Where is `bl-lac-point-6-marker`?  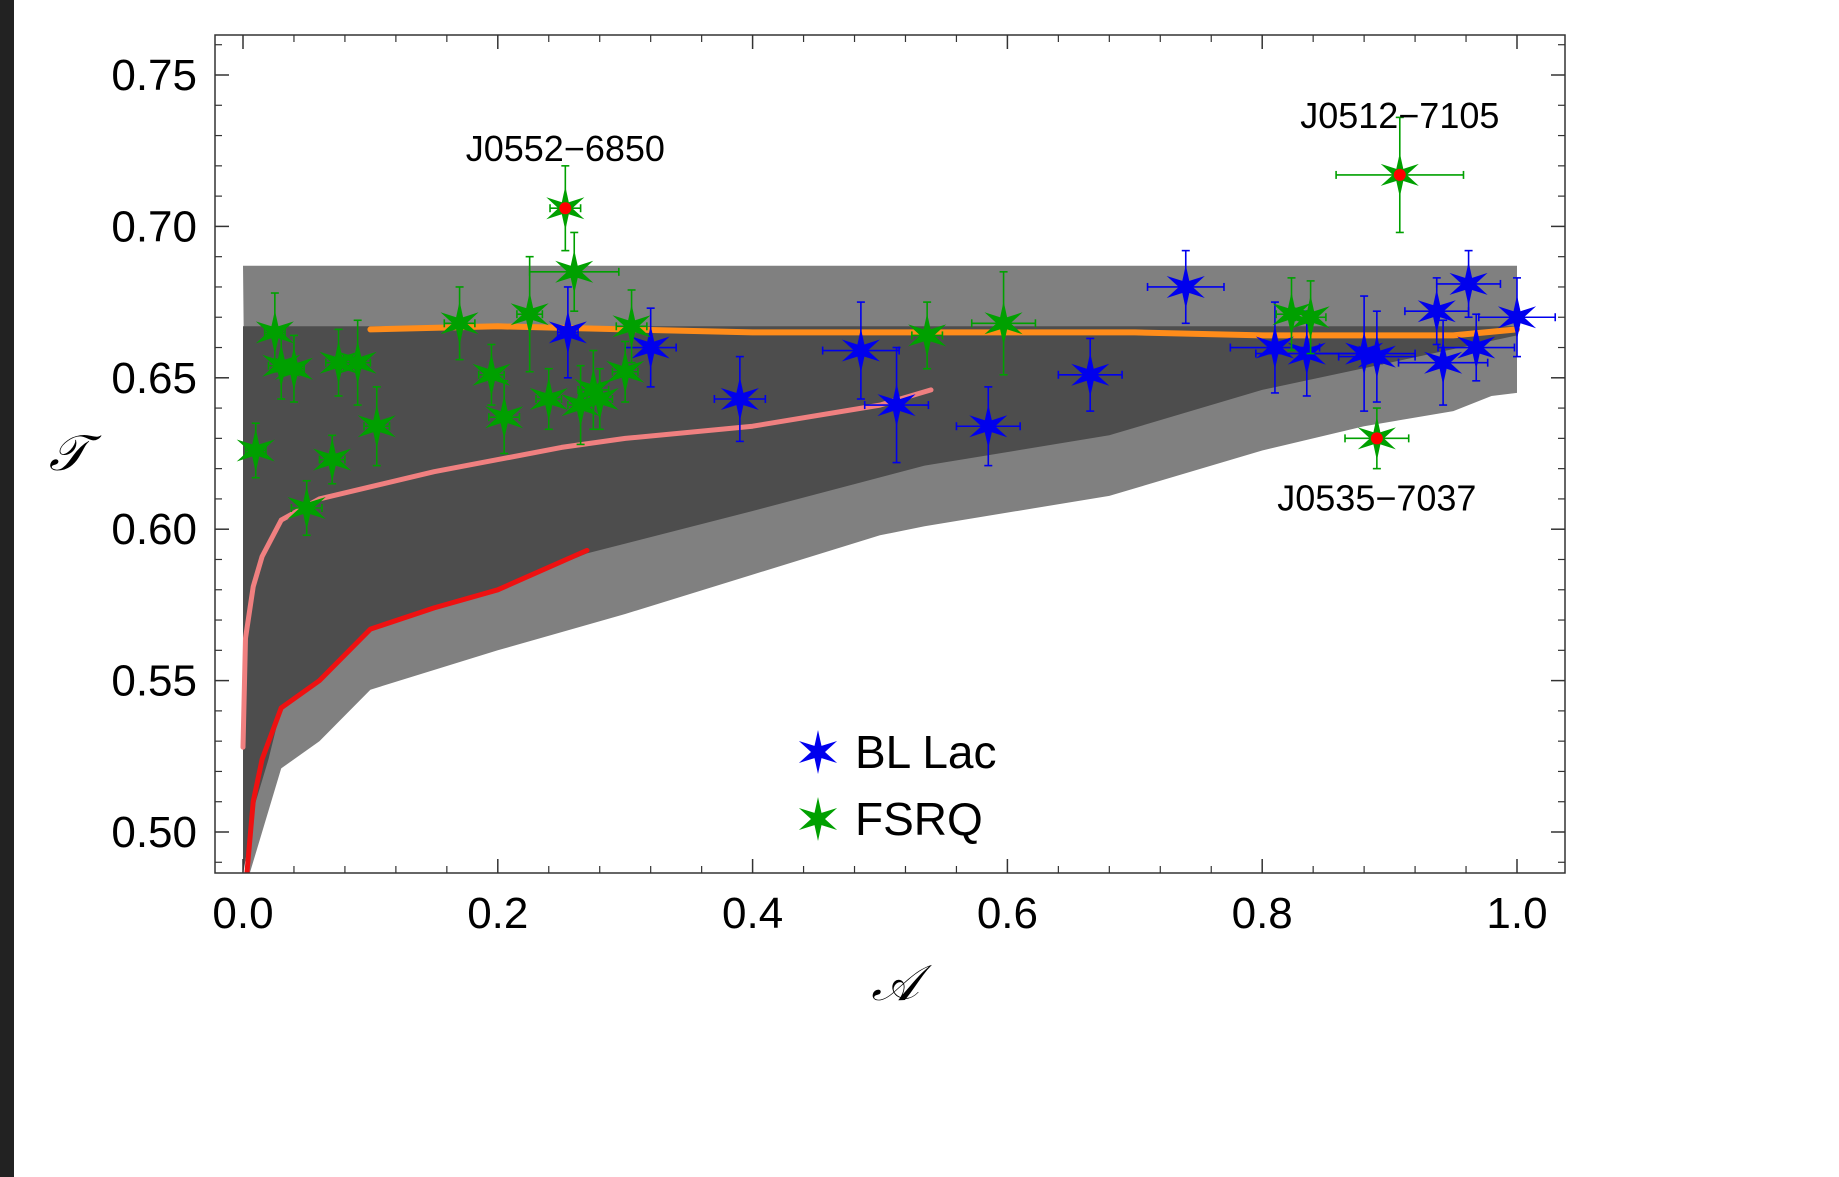 bl-lac-point-6-marker is located at coordinates (1090, 374).